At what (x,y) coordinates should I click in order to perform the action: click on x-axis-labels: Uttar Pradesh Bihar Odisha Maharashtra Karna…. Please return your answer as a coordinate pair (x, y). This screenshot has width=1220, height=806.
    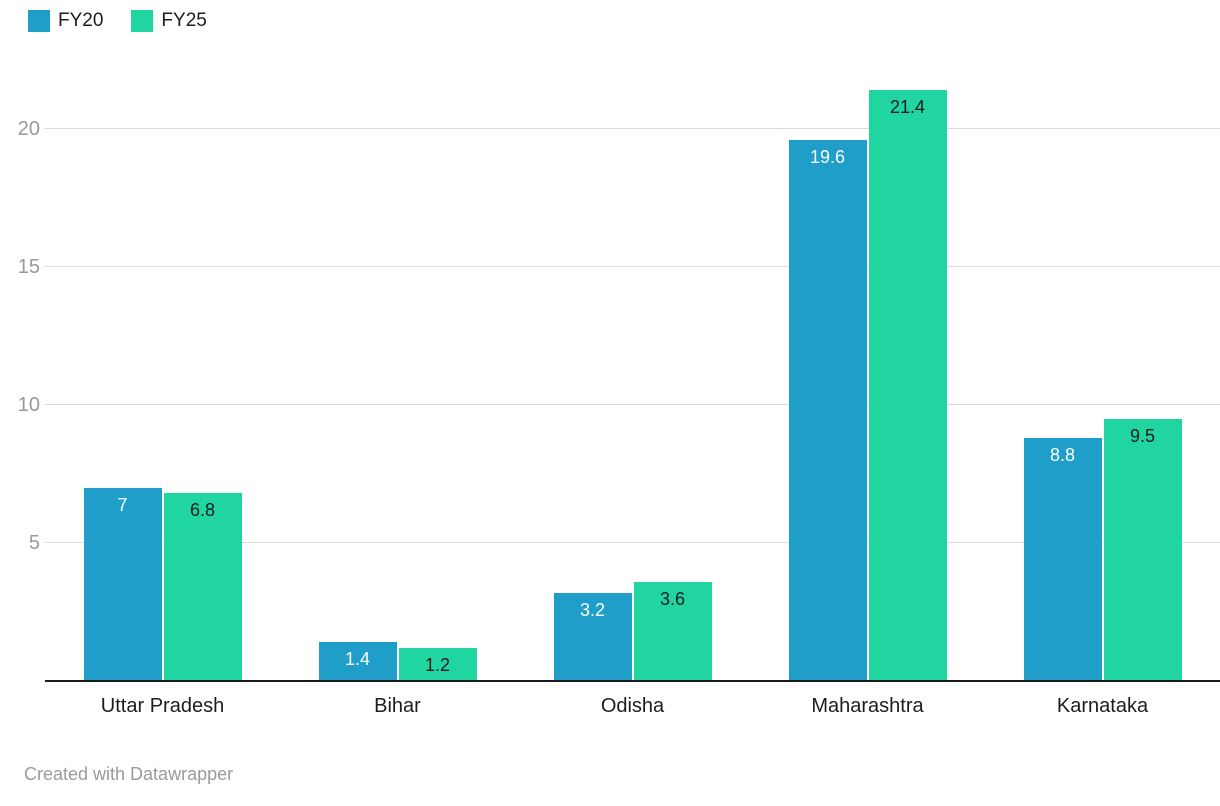
    Looking at the image, I should click on (632, 706).